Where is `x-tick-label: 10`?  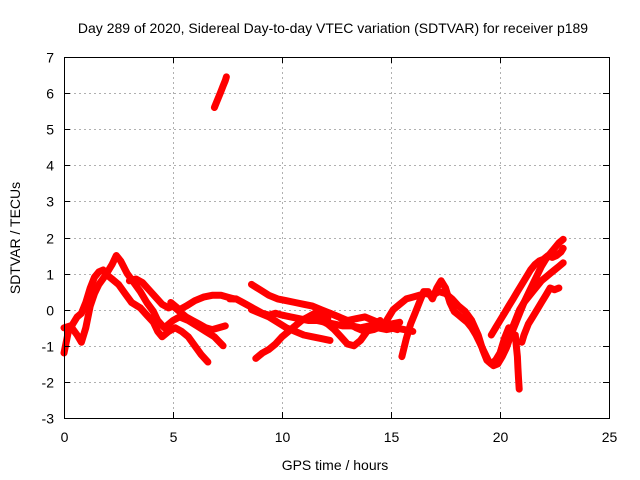
x-tick-label: 10 is located at coordinates (283, 437).